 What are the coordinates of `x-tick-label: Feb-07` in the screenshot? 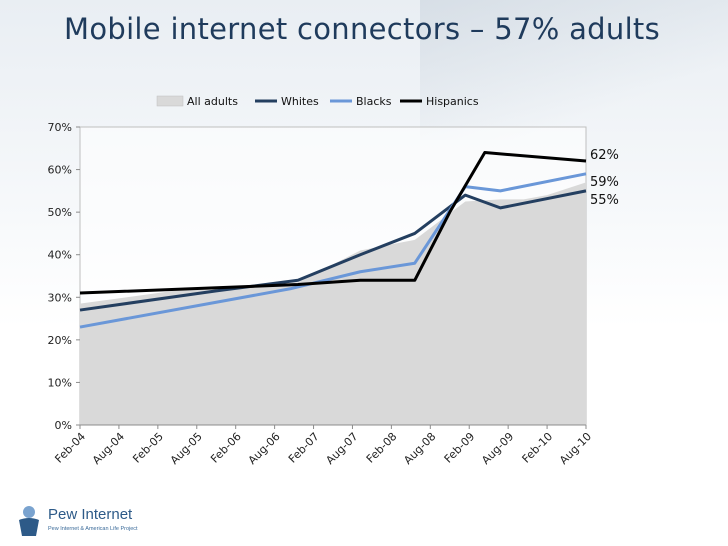 It's located at (304, 448).